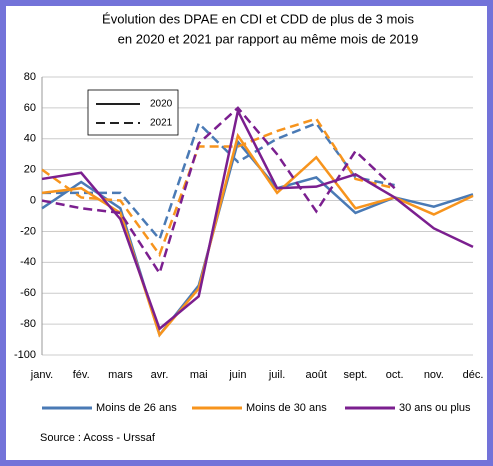 The height and width of the screenshot is (466, 493). Describe the element at coordinates (28, 231) in the screenshot. I see `y-tick-label: -20` at that location.